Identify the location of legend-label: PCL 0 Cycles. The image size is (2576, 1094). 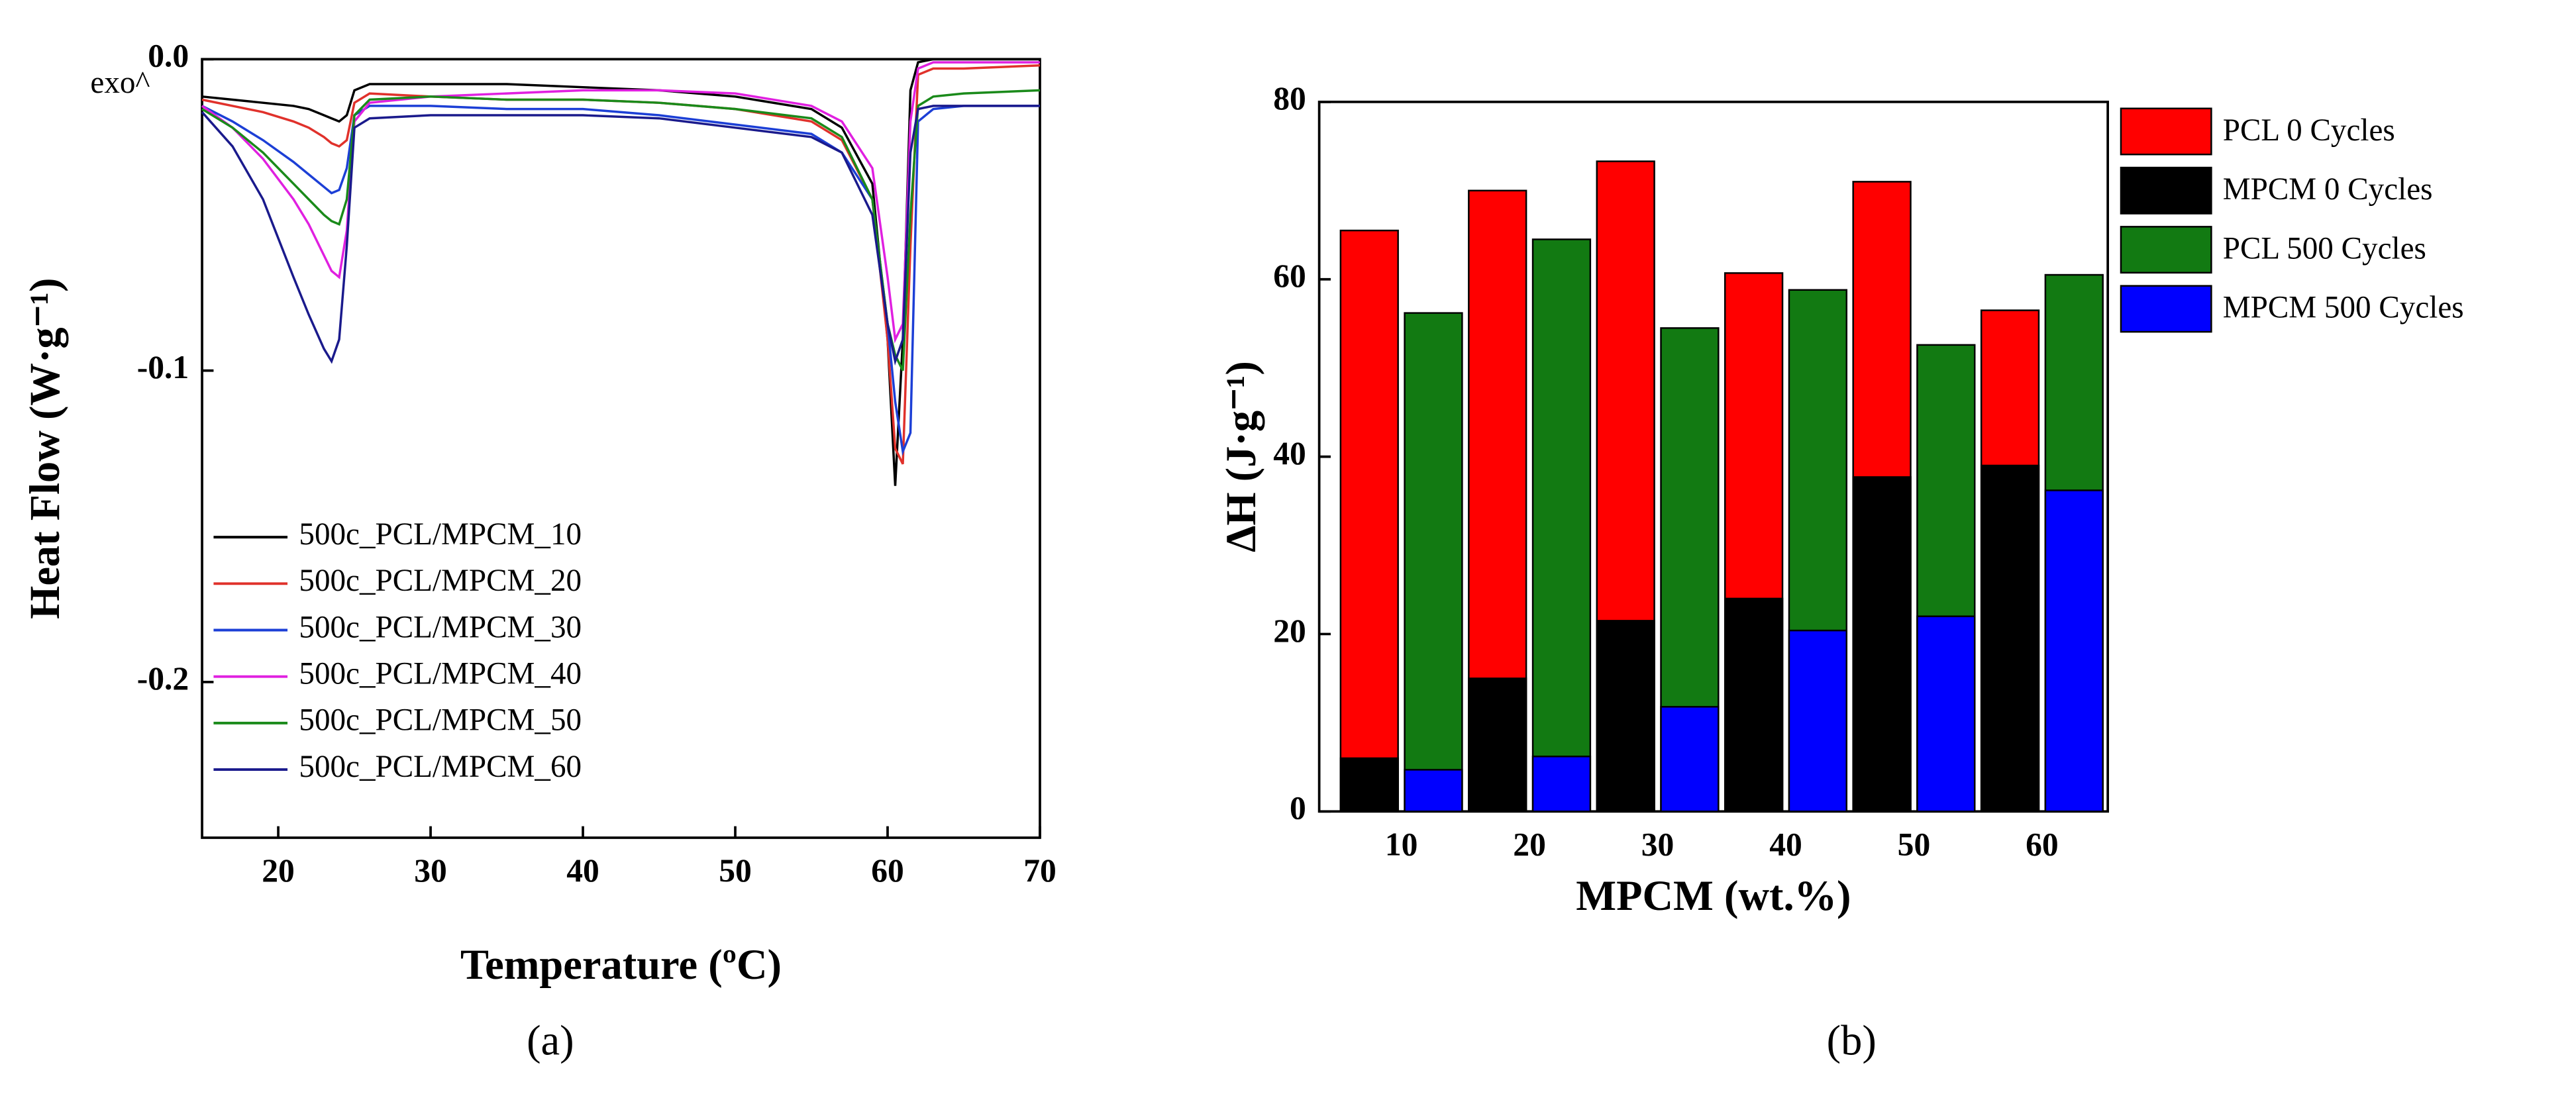
(2309, 131).